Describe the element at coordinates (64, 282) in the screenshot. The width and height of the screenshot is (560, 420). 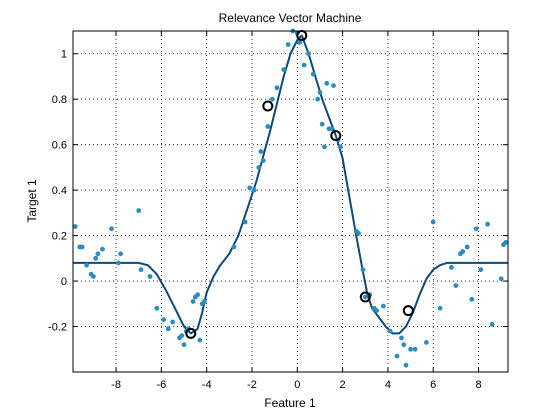
I see `y-tick-label: 0` at that location.